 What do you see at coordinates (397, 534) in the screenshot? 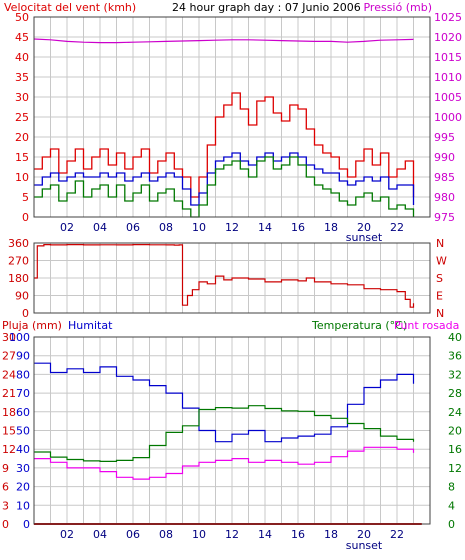
I see `humidity-xtick-10: 22` at bounding box center [397, 534].